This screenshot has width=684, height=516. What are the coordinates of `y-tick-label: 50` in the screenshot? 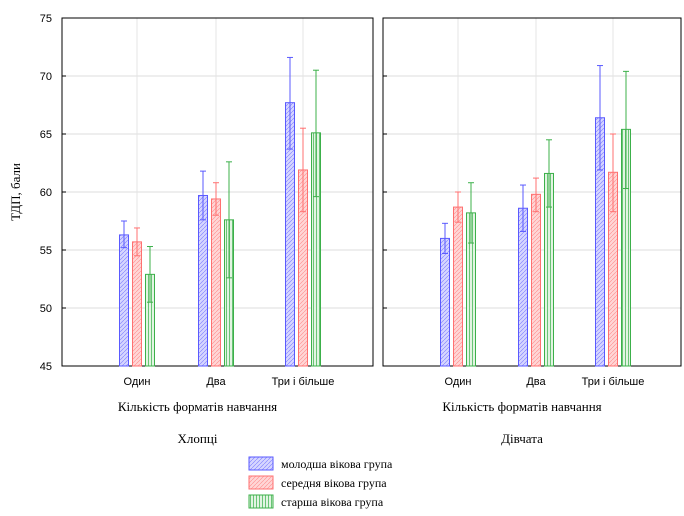 It's located at (46, 309).